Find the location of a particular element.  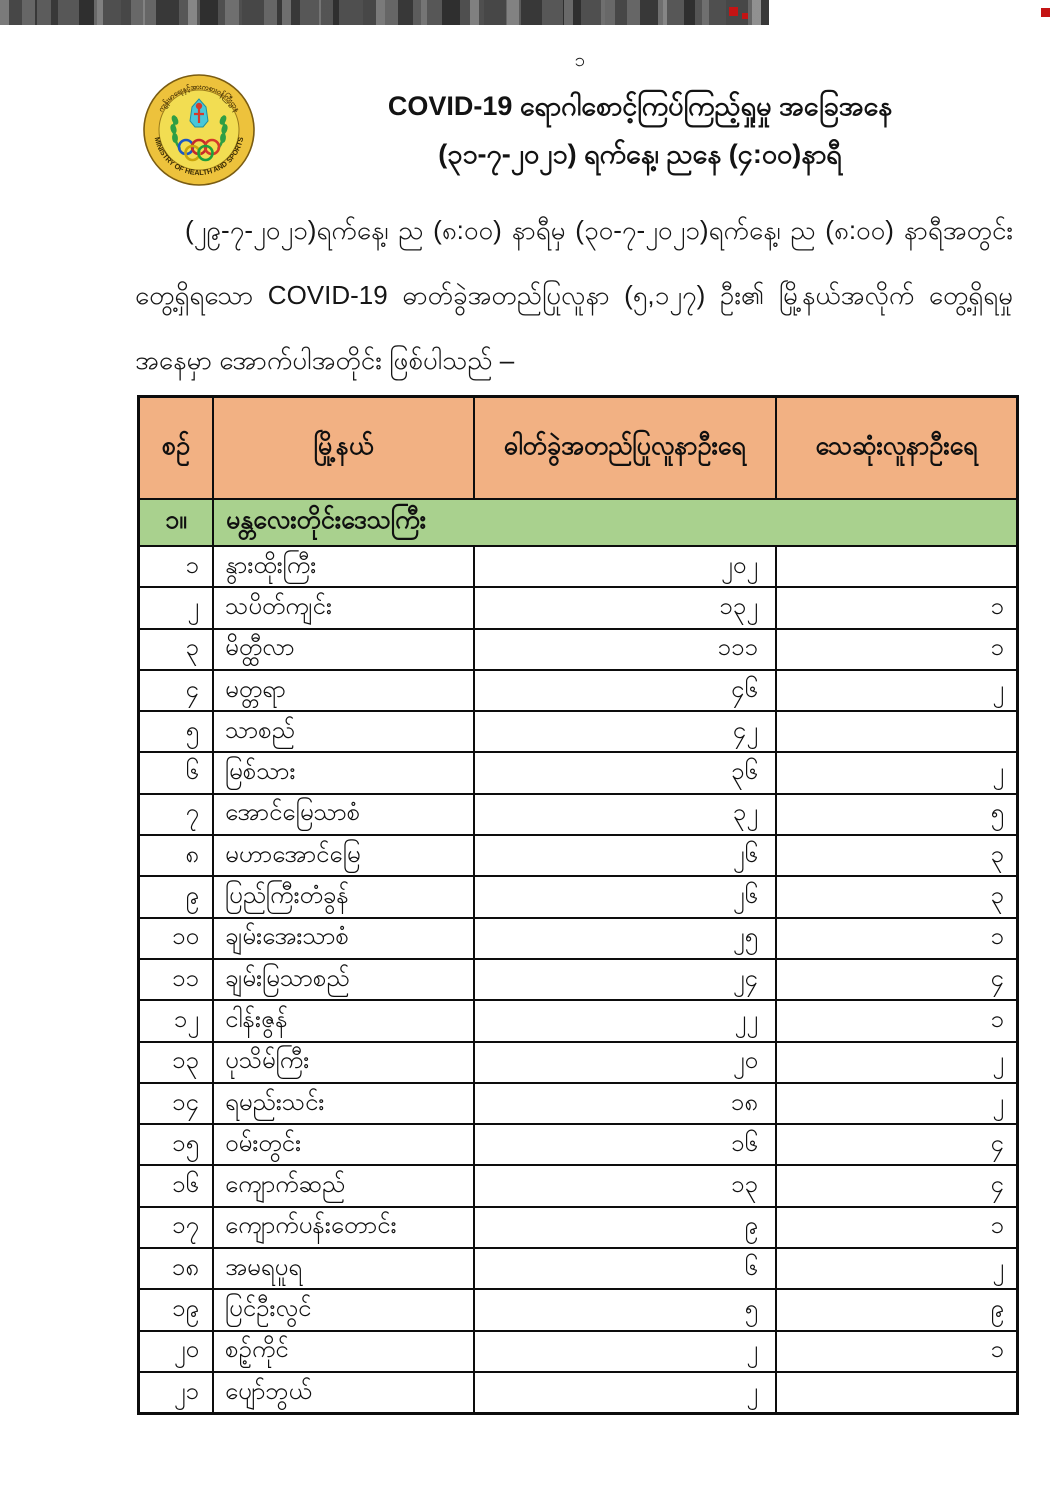

page-number: ၁ is located at coordinates (580, 60).